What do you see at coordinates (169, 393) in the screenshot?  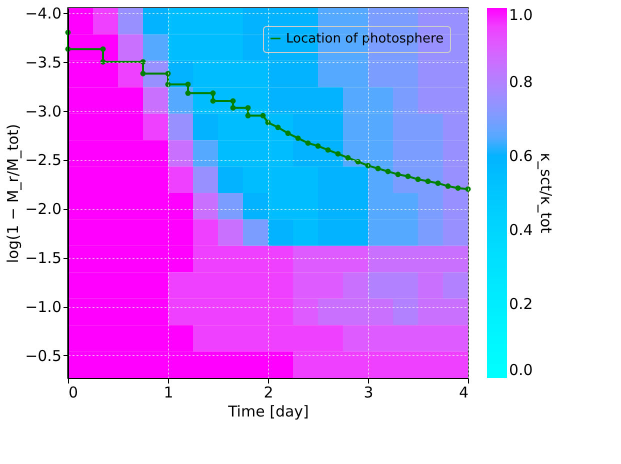 I see `x-tick-label: 1` at bounding box center [169, 393].